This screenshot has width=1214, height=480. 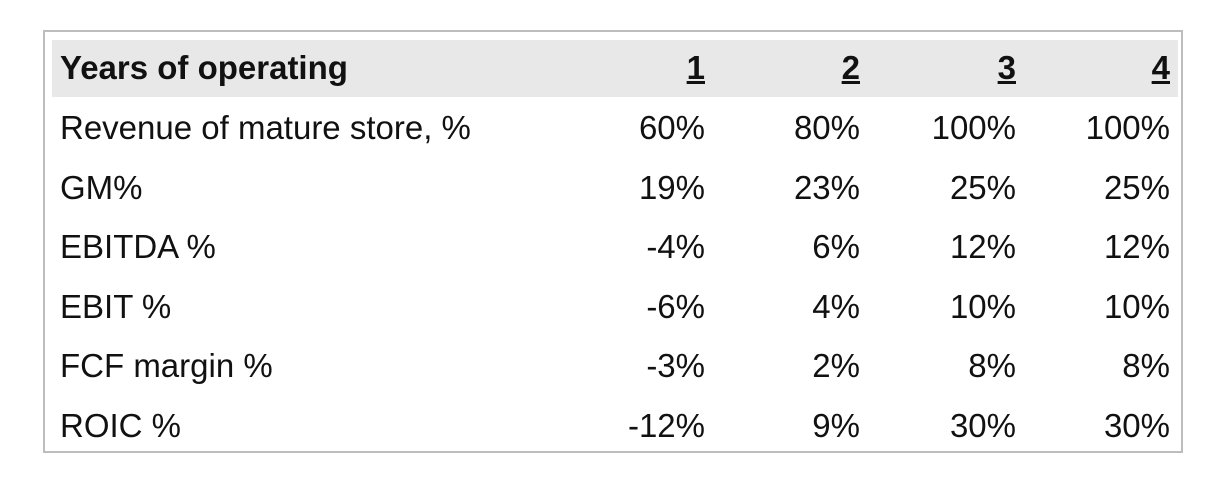 I want to click on header-background, so click(x=615, y=68).